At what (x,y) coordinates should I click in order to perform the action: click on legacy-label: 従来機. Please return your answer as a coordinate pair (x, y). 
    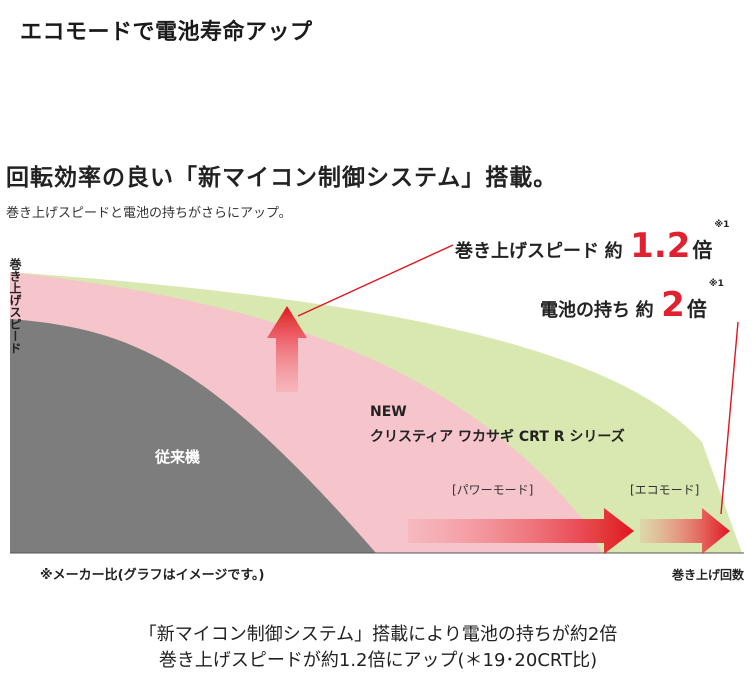
    Looking at the image, I should click on (177, 457).